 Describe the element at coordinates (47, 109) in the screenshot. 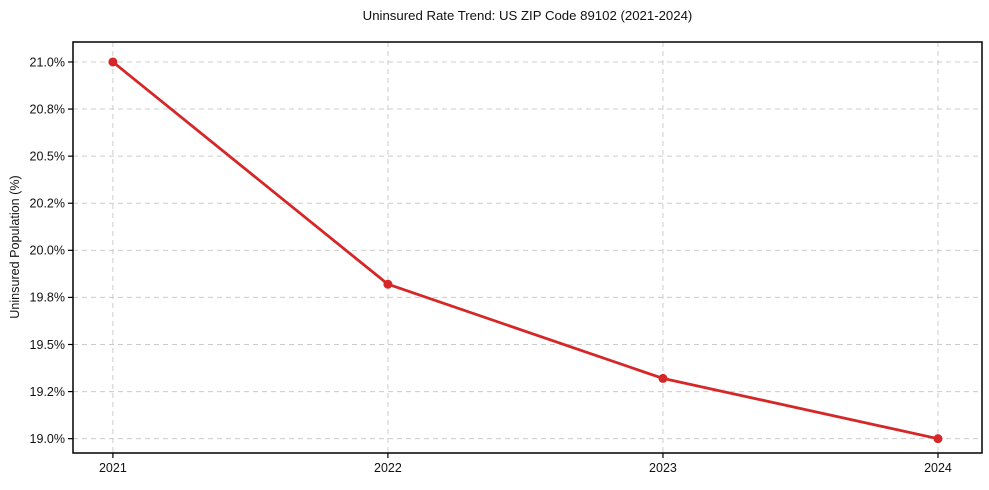

I see `y-tick-label: 20.8%` at that location.